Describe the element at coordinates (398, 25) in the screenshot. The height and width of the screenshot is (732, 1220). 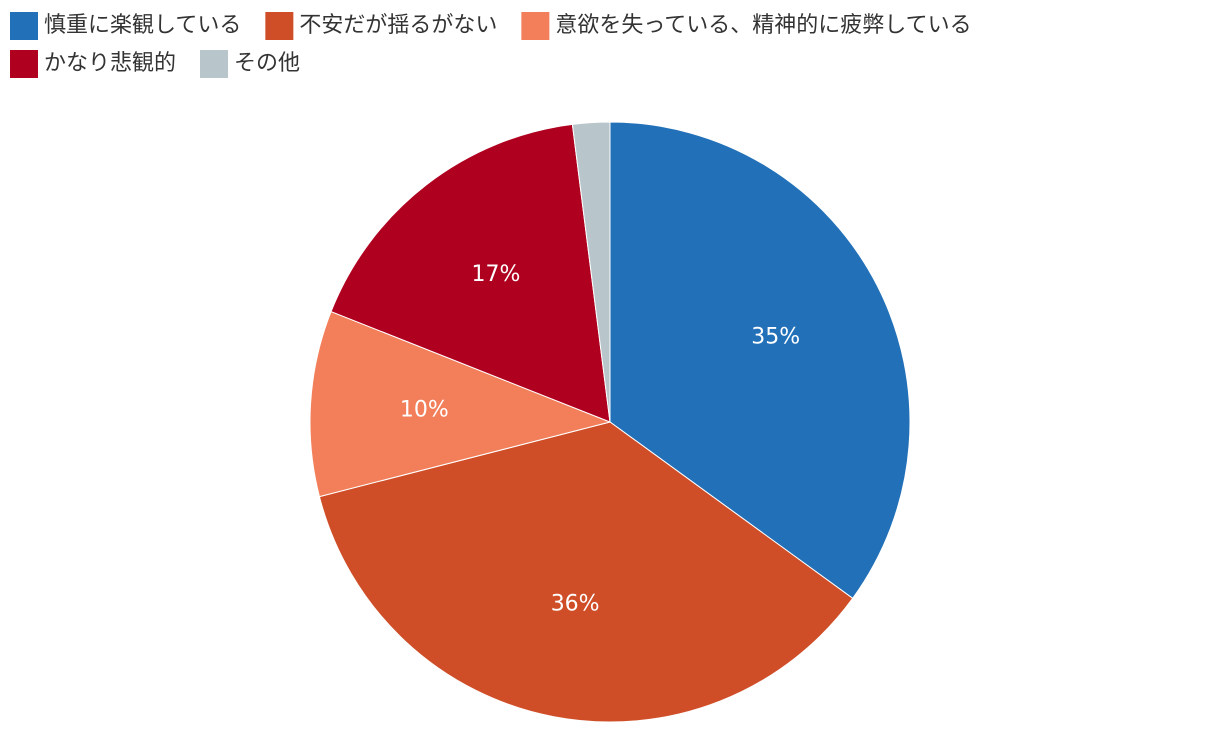
I see `legend-label: 不安だが揺るがない` at that location.